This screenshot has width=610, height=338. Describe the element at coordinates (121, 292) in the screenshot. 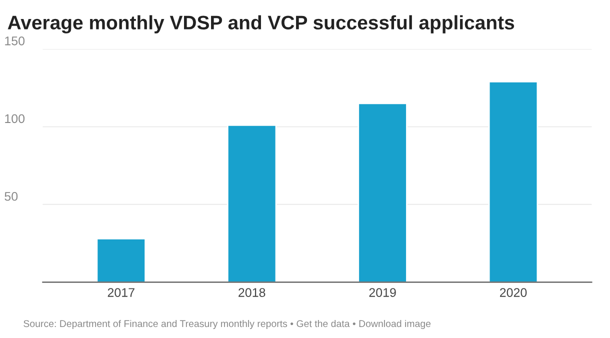

I see `x-tick-label: 2017` at that location.